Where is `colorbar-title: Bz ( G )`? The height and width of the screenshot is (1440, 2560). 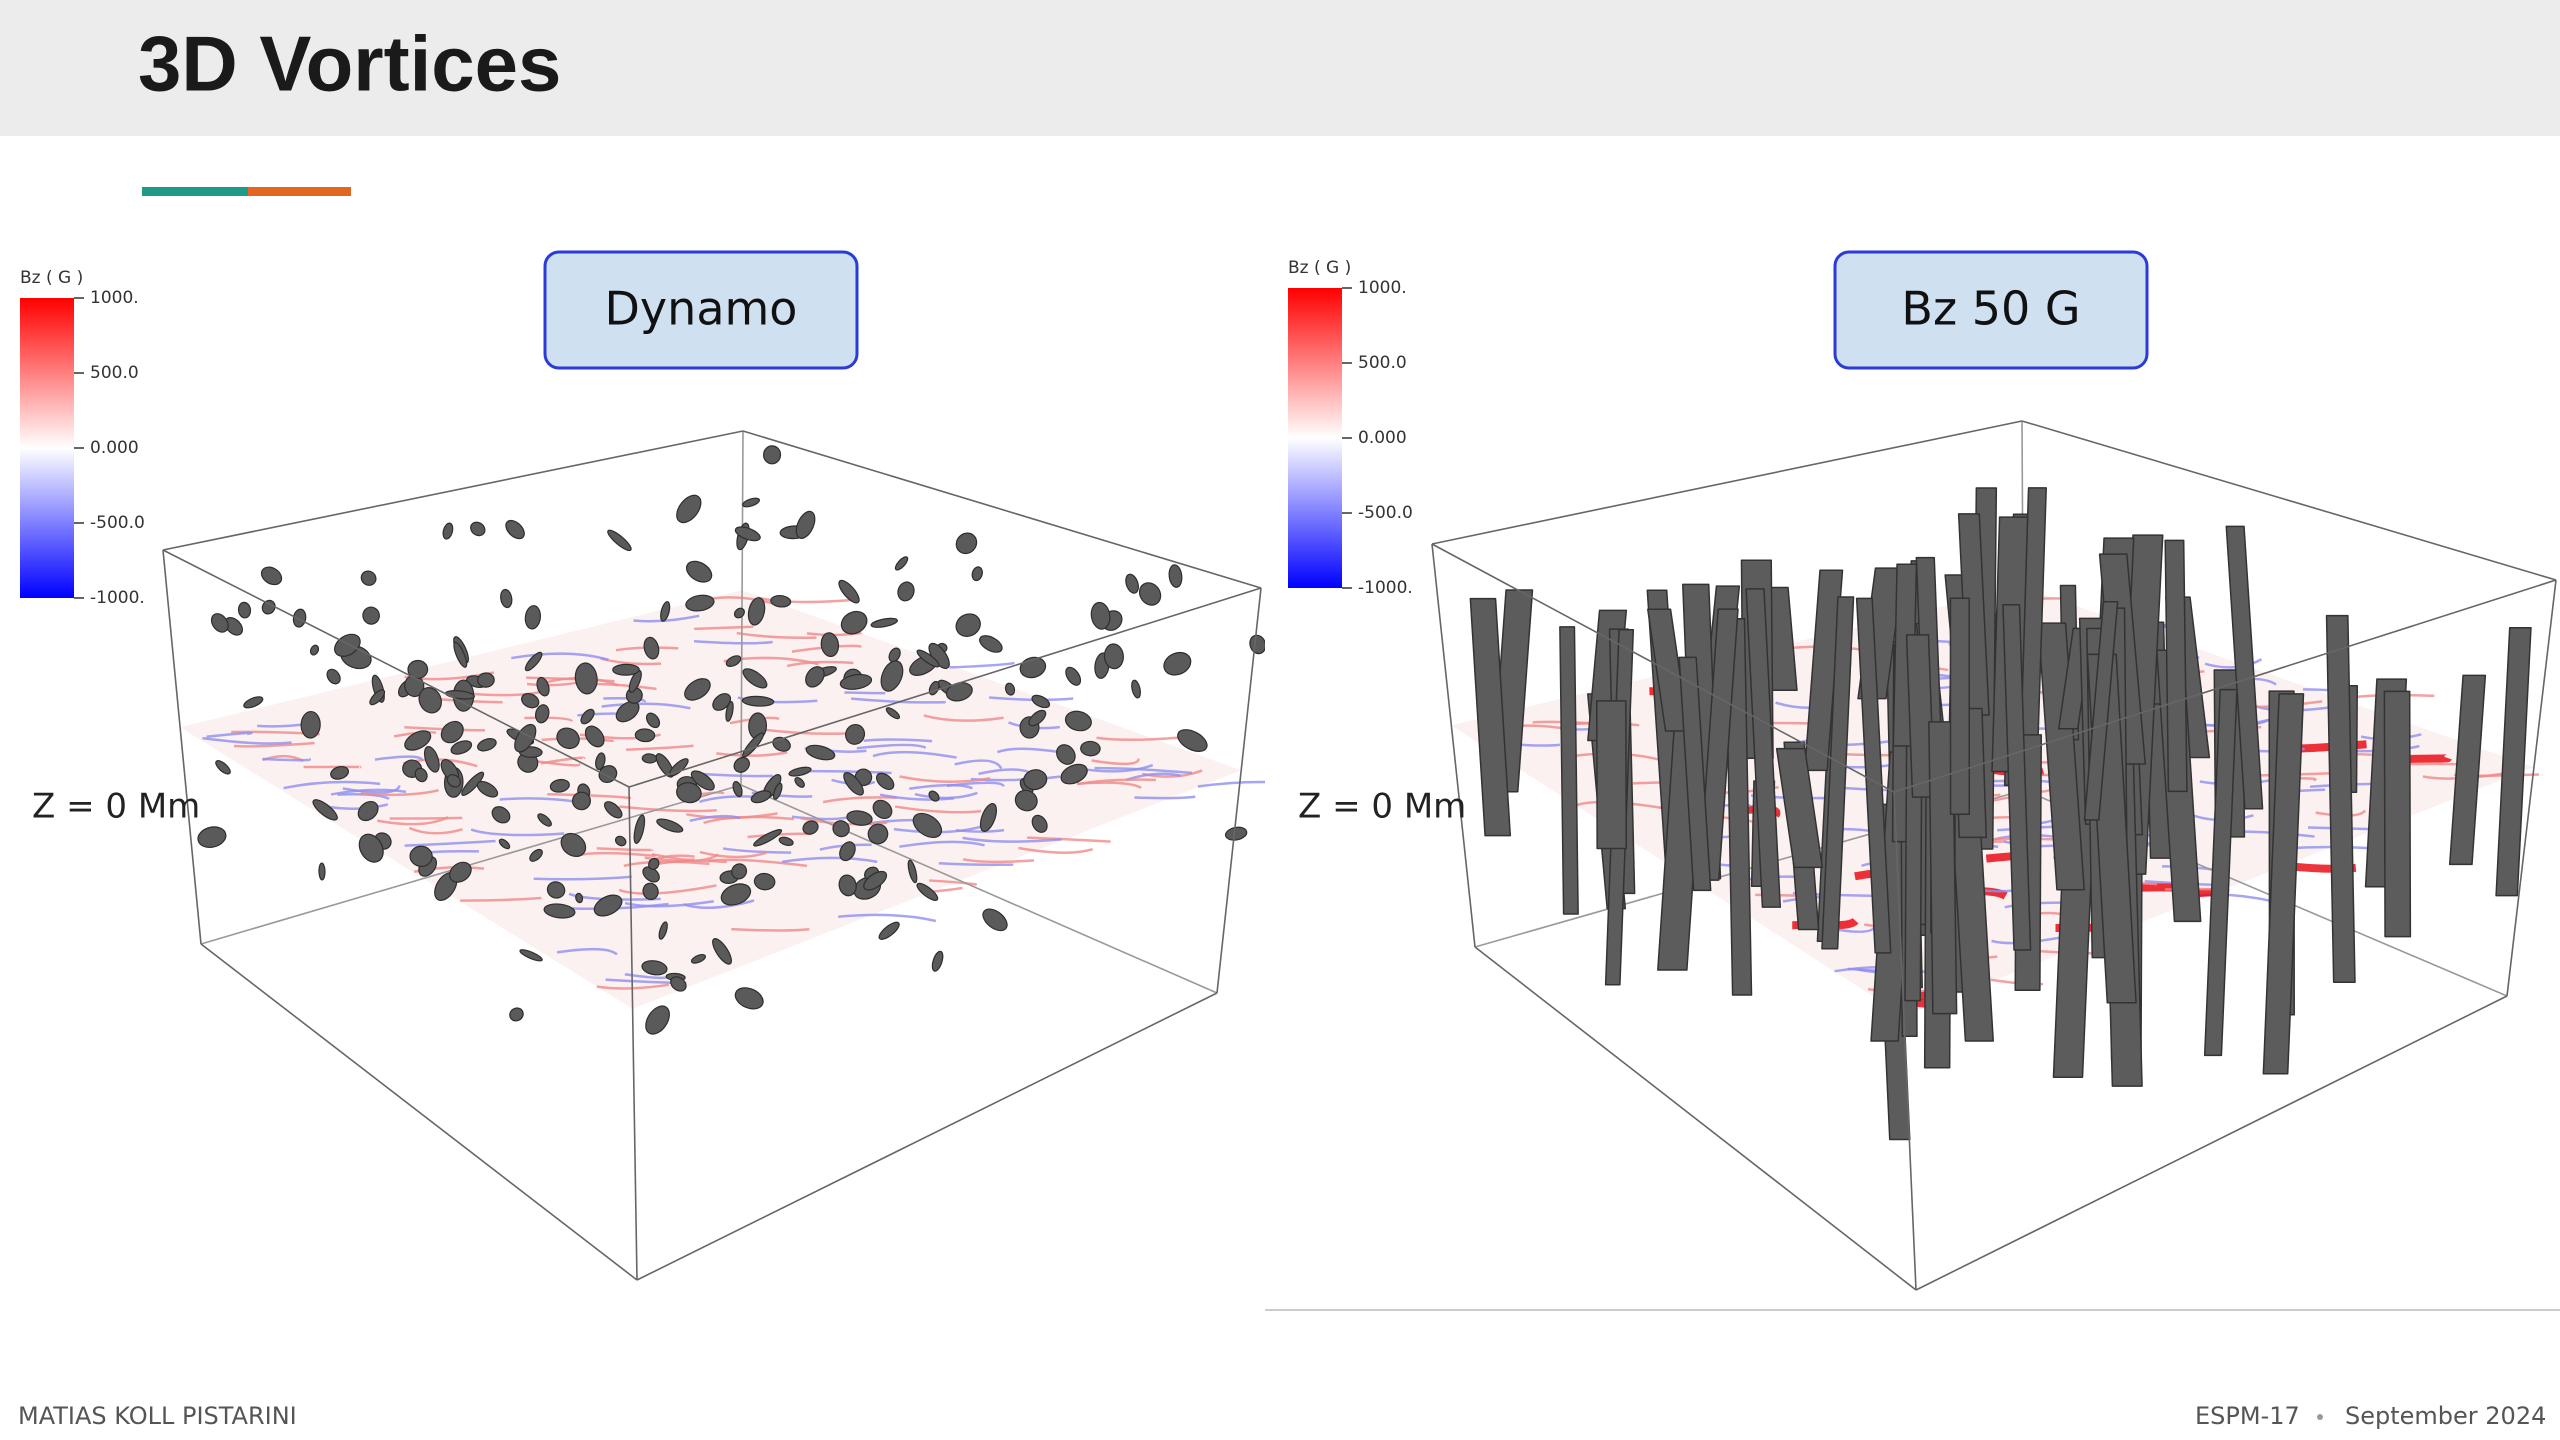 colorbar-title: Bz ( G ) is located at coordinates (51, 278).